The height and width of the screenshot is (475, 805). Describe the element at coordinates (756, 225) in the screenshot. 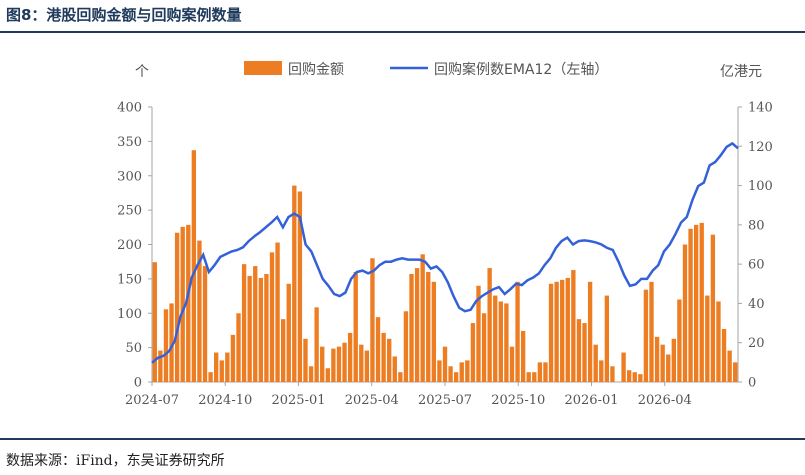

I see `right-tick-label: 80` at that location.